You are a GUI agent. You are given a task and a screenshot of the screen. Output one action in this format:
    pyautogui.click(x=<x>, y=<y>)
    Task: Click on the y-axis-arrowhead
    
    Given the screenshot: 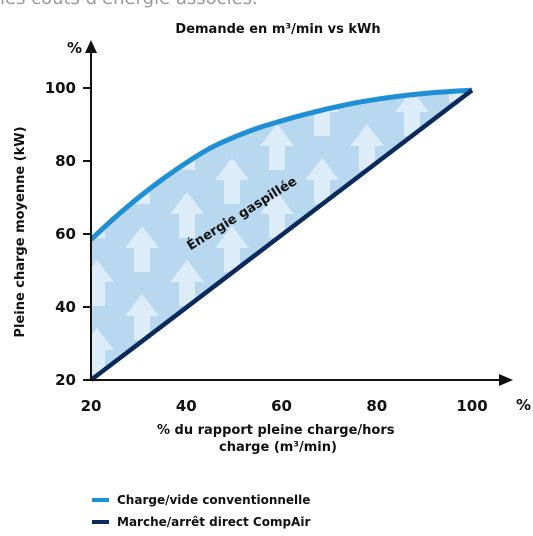 What is the action you would take?
    pyautogui.click(x=91, y=46)
    